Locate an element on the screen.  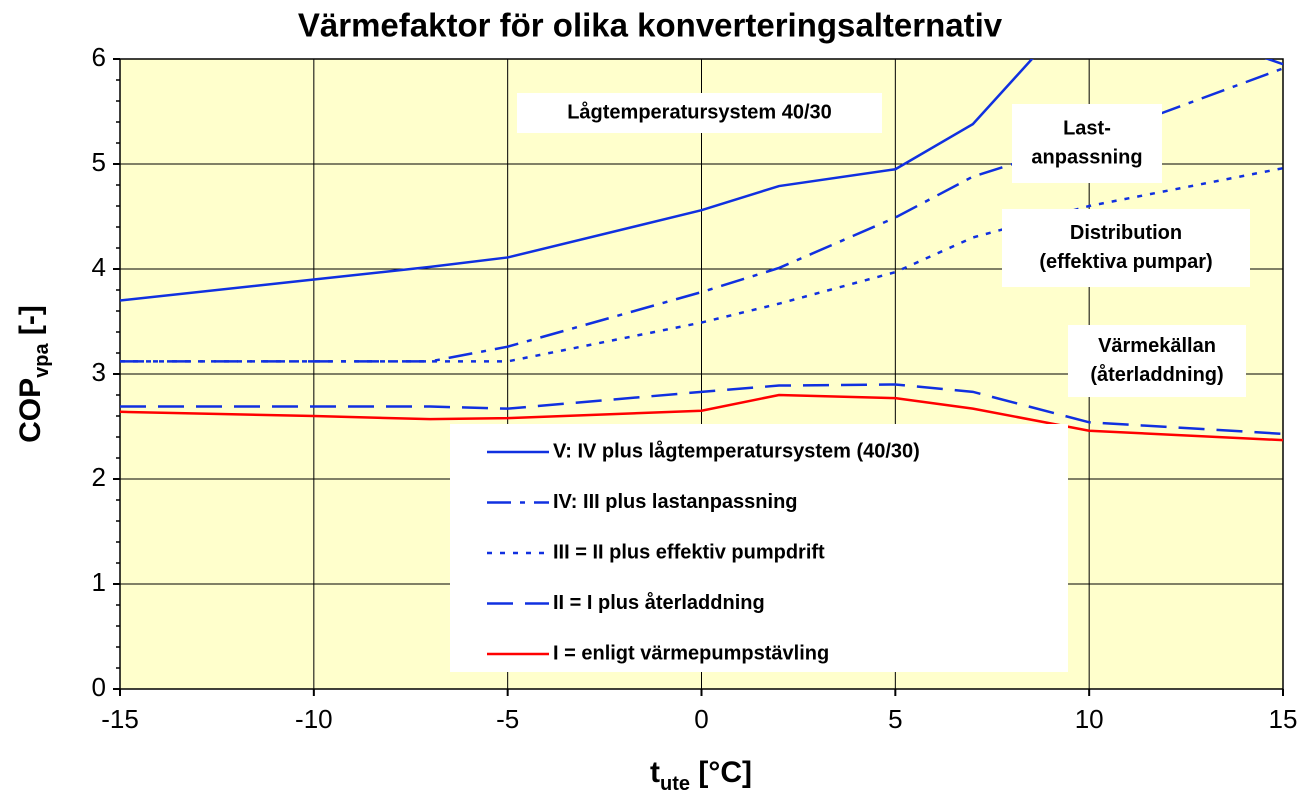
legend-box is located at coordinates (759, 548).